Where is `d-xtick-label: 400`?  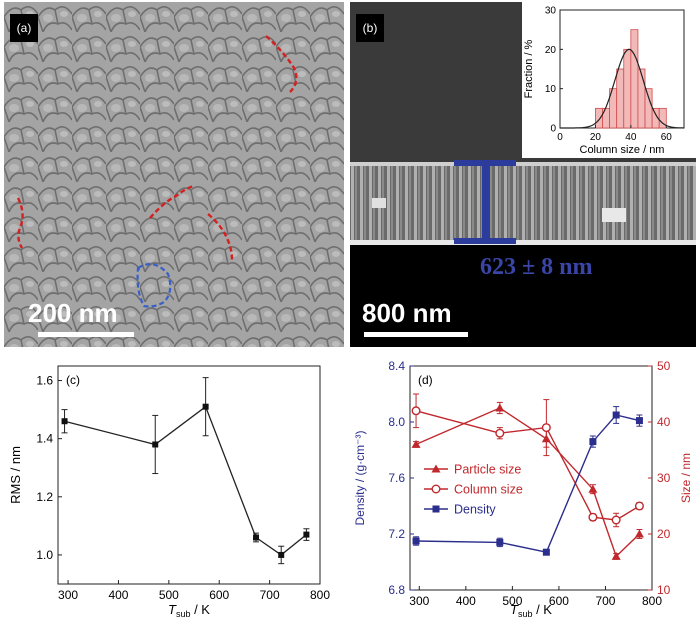
d-xtick-label: 400 is located at coordinates (466, 601).